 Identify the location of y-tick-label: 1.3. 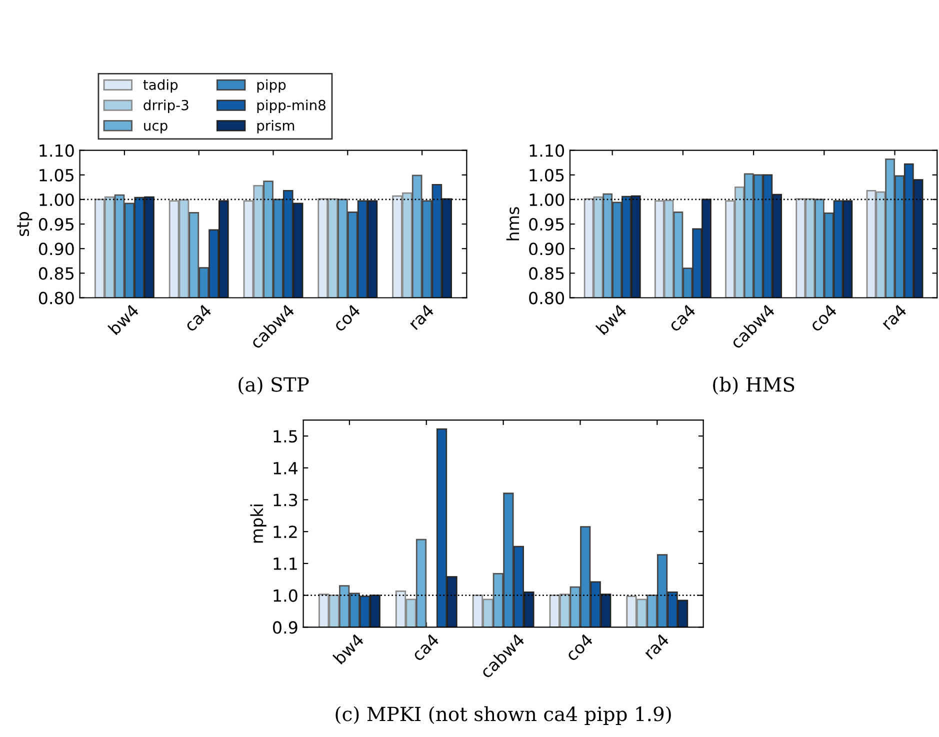
(286, 500).